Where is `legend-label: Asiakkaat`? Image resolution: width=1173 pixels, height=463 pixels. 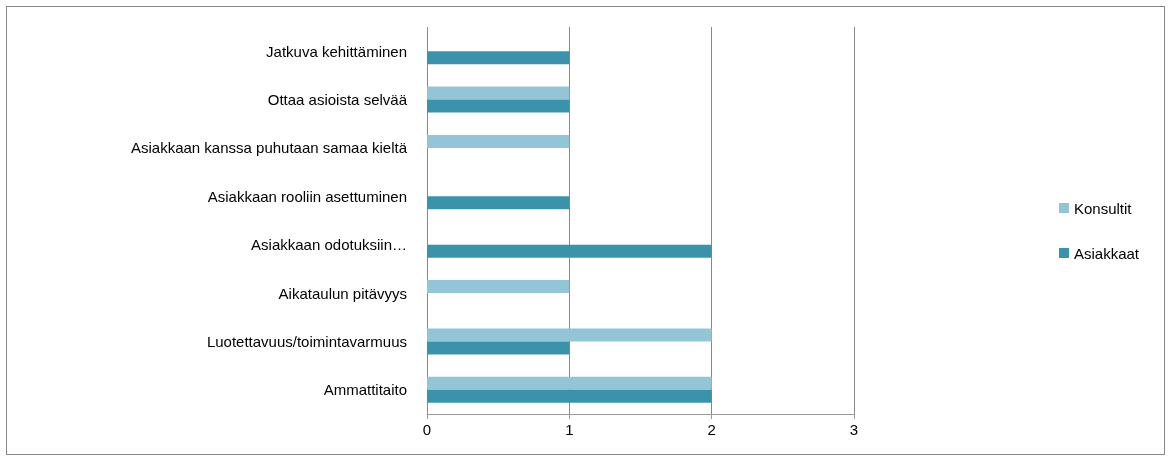 legend-label: Asiakkaat is located at coordinates (1106, 253).